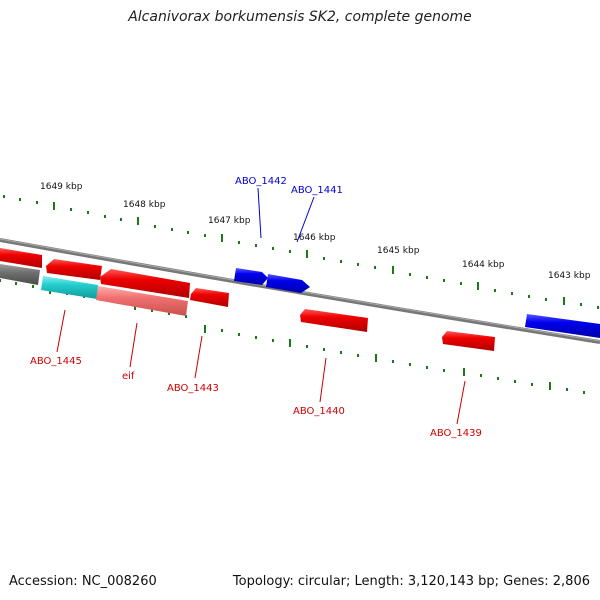 Image resolution: width=600 pixels, height=600 pixels. What do you see at coordinates (261, 181) in the screenshot?
I see `gene-label-ABO_1442: ABO_1442` at bounding box center [261, 181].